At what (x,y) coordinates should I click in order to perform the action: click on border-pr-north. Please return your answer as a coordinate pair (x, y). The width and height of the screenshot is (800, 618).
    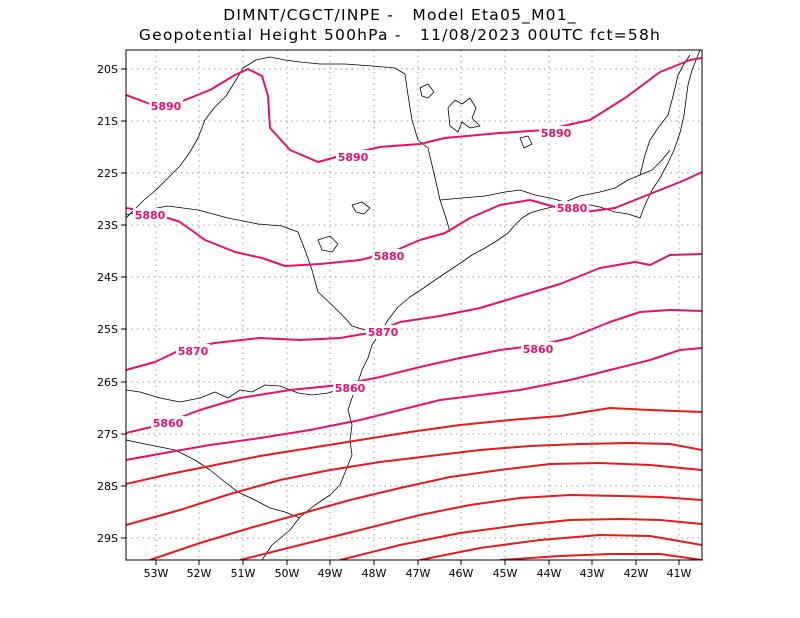
    Looking at the image, I should click on (246, 268).